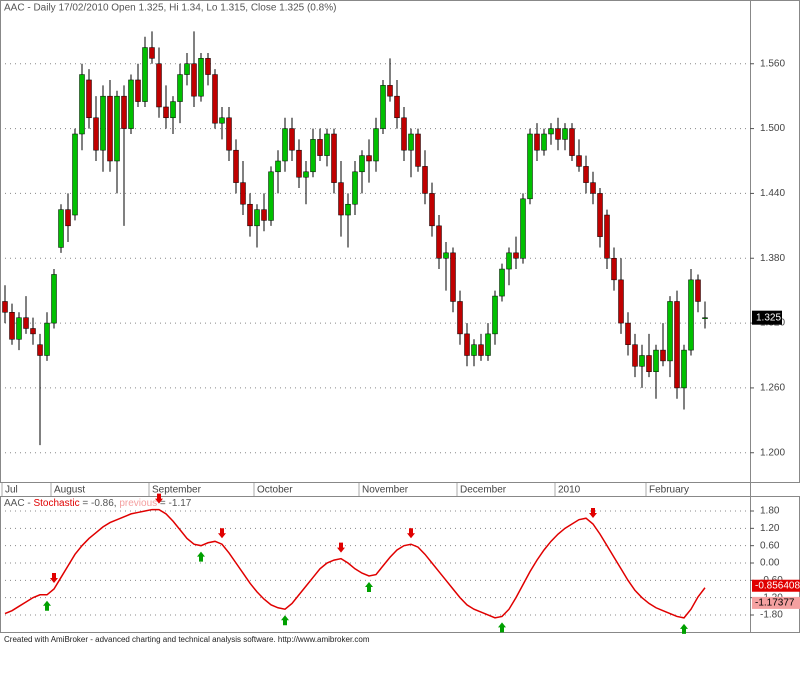 Image resolution: width=800 pixels, height=676 pixels. I want to click on last-price-label: 1.325, so click(768, 317).